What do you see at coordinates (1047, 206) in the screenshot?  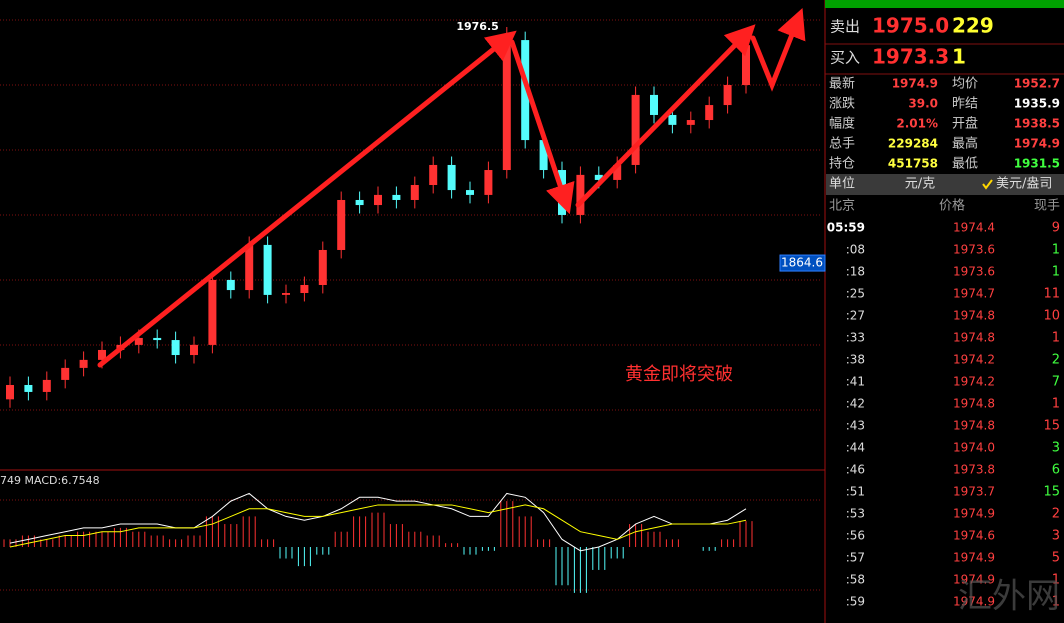 I see `trade-header: 现手` at bounding box center [1047, 206].